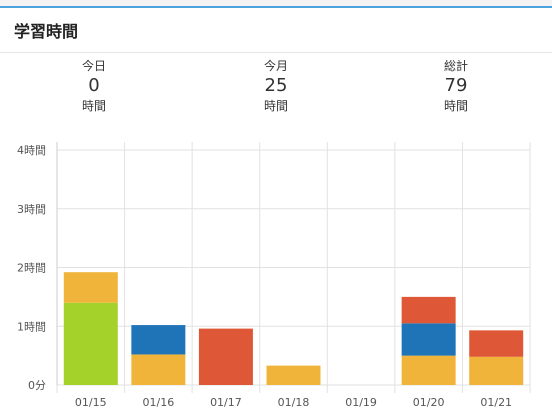 The image size is (552, 420). I want to click on stat-month: 今月 25 時間, so click(276, 86).